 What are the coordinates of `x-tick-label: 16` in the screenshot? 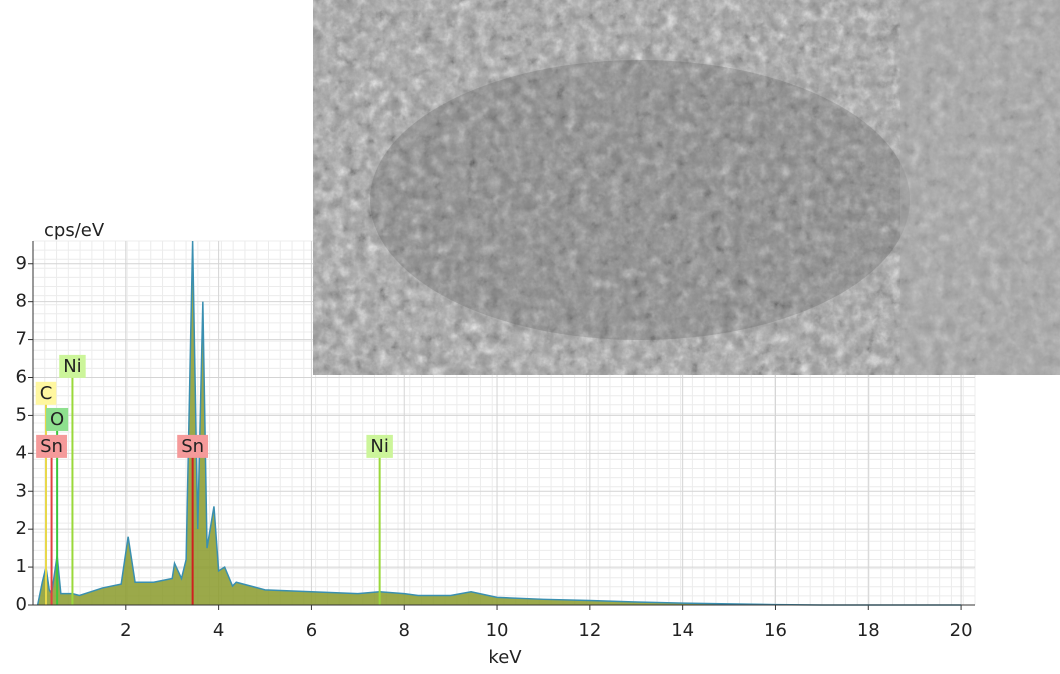 It's located at (775, 630).